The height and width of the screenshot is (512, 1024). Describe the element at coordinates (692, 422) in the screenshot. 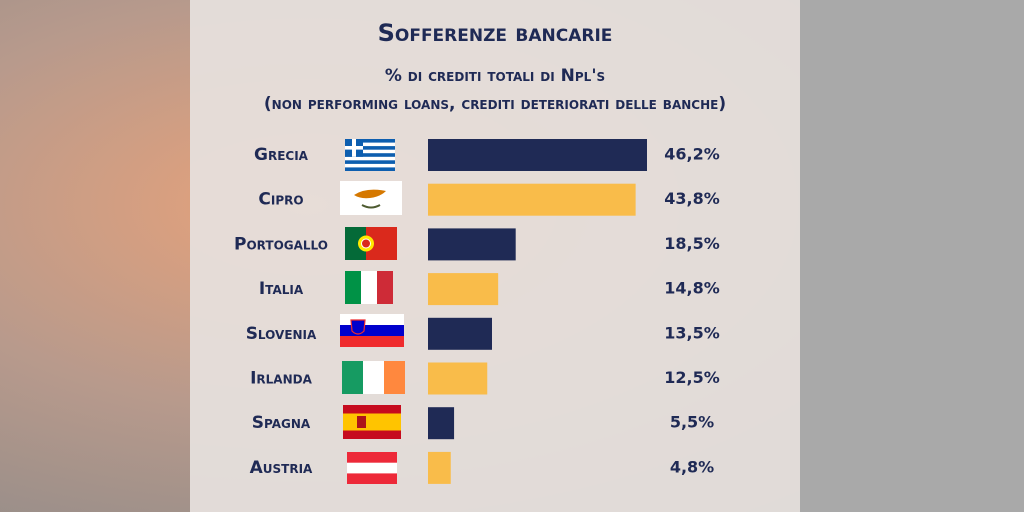

I see `value-label: 5,5%` at that location.